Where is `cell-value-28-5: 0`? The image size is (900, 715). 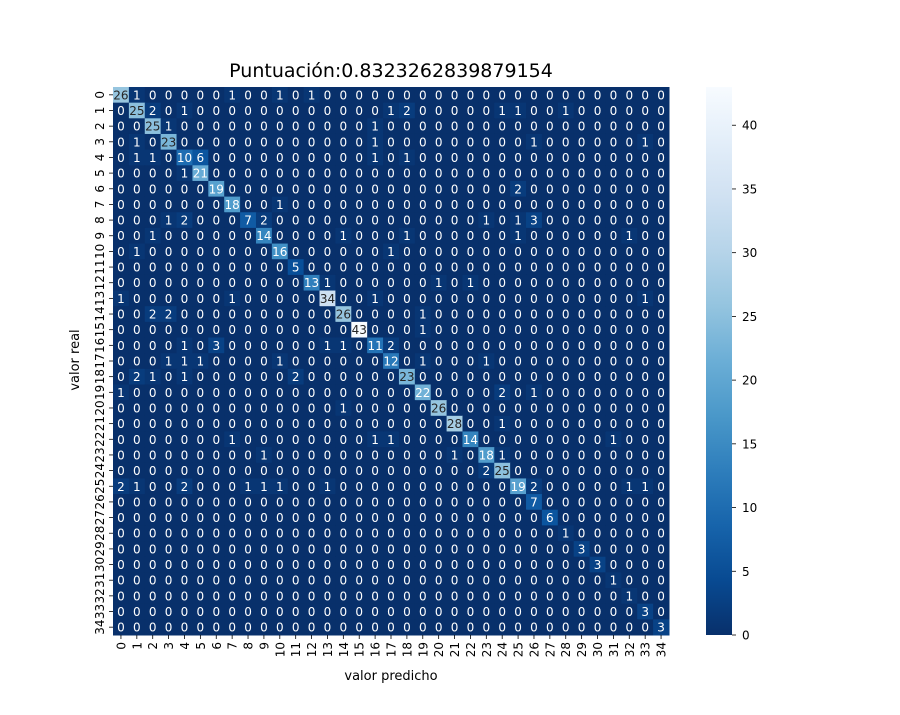 cell-value-28-5: 0 is located at coordinates (201, 534).